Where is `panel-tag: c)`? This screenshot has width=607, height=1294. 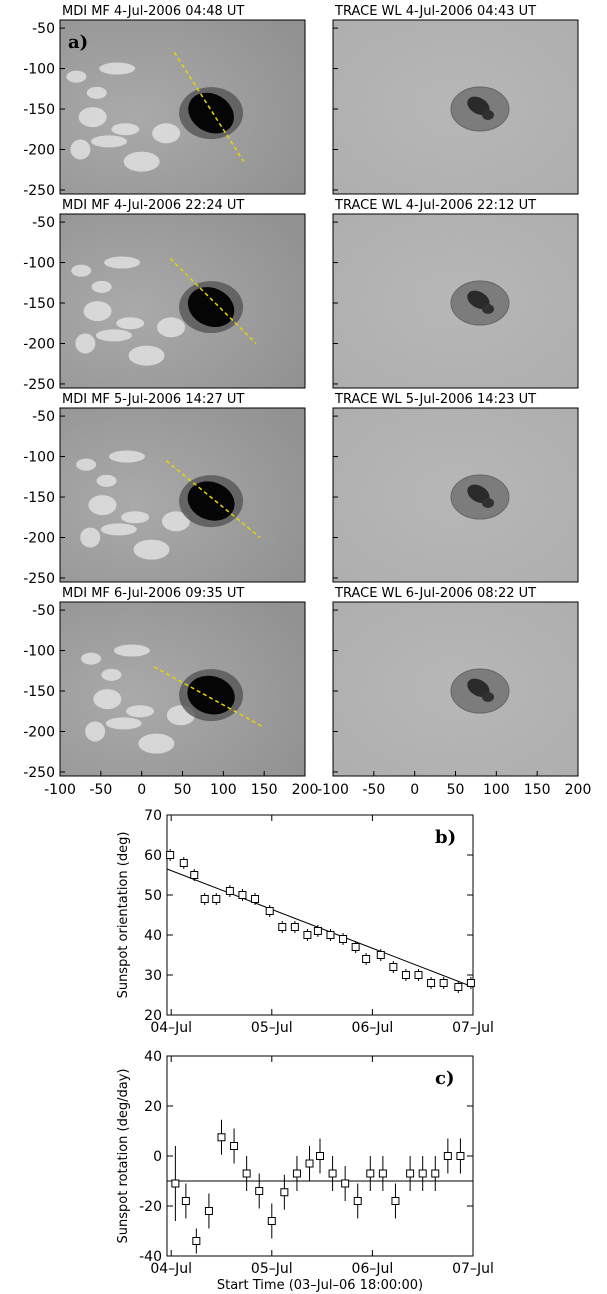
panel-tag: c) is located at coordinates (444, 1078).